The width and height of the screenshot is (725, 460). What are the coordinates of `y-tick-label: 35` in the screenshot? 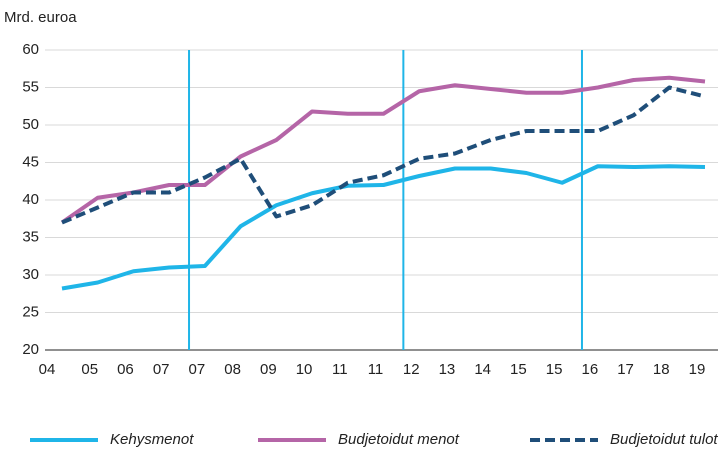 It's located at (30, 236).